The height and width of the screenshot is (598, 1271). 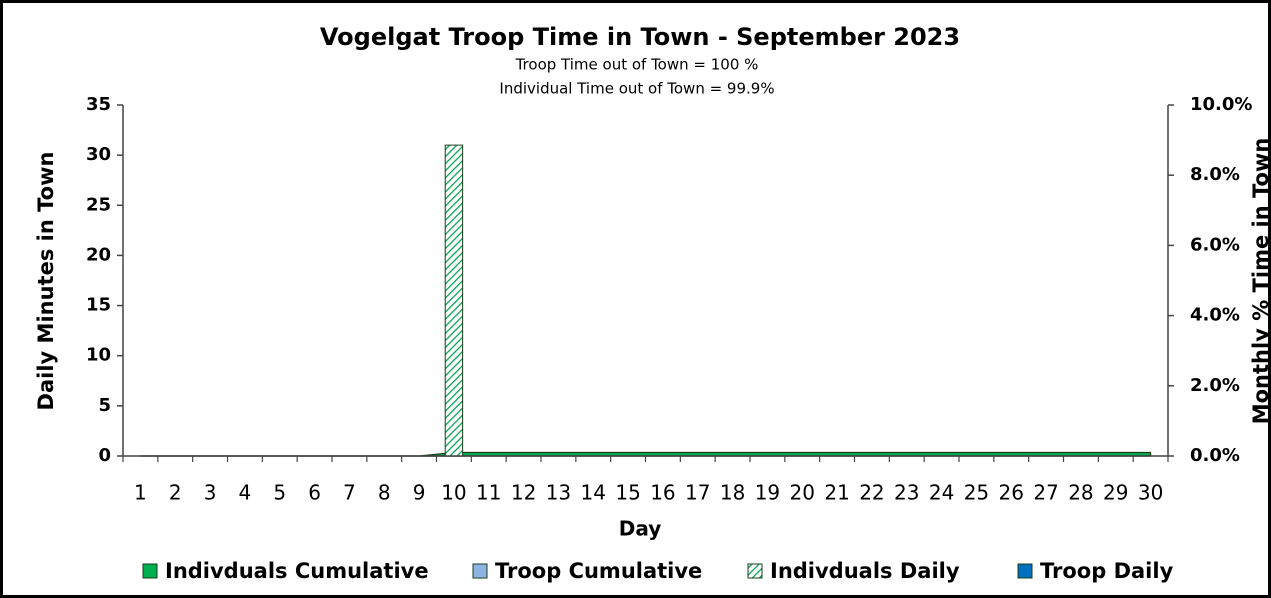 What do you see at coordinates (1215, 315) in the screenshot?
I see `y2-tick-label: 4.0%` at bounding box center [1215, 315].